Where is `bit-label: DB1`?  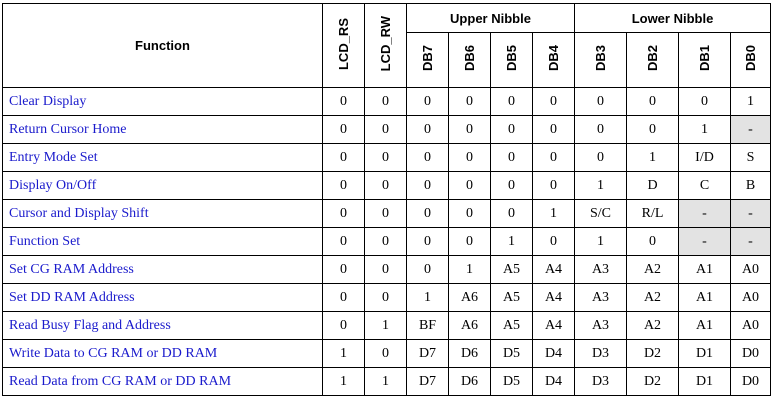
bit-label: DB1 is located at coordinates (704, 58).